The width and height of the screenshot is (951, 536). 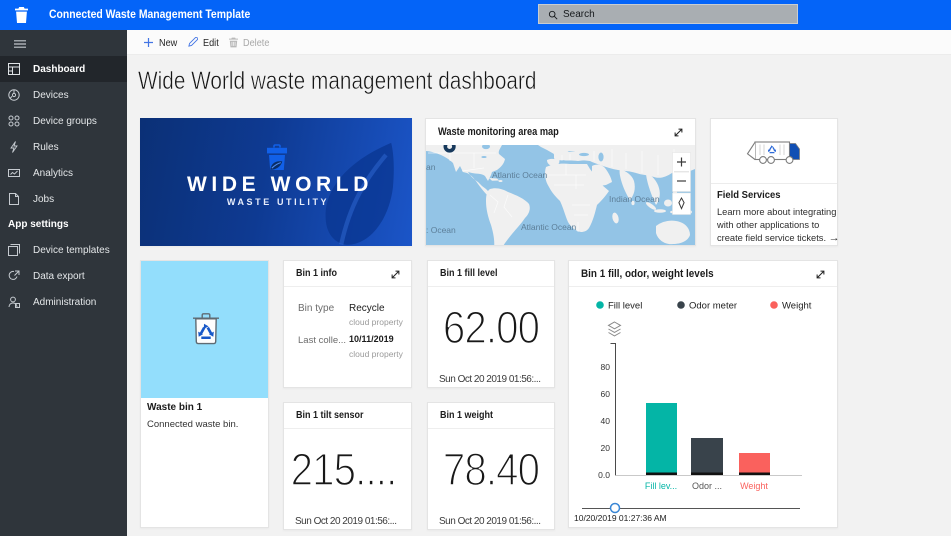 I want to click on svg-text: Fill level, so click(x=625, y=306).